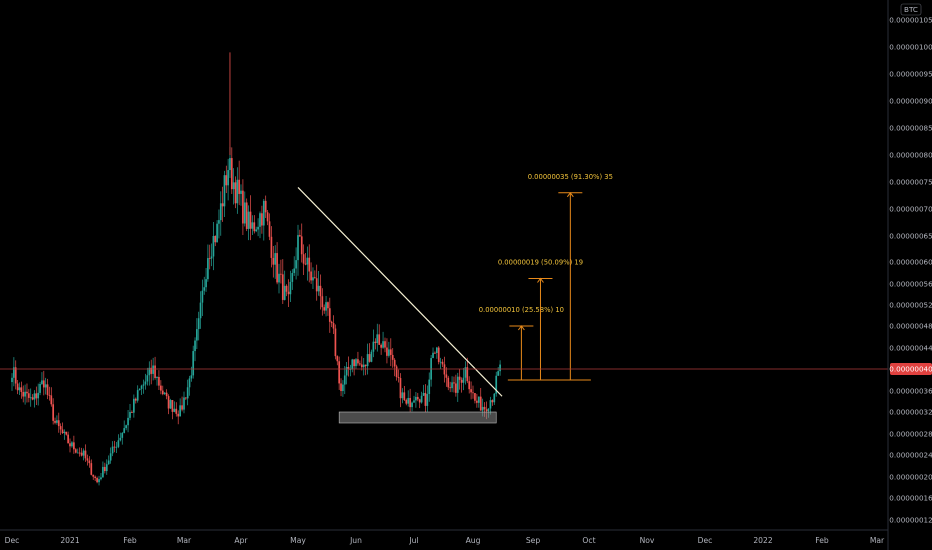 The width and height of the screenshot is (932, 550). Describe the element at coordinates (130, 540) in the screenshot. I see `x-tick-label: Feb` at that location.